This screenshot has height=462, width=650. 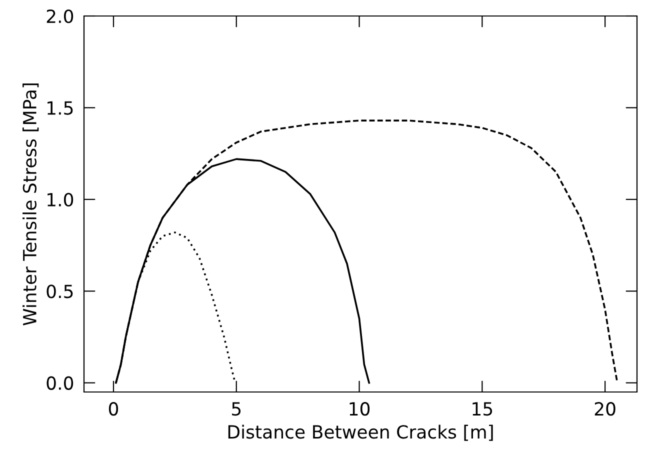 What do you see at coordinates (360, 409) in the screenshot?
I see `x-tick-label: 10` at bounding box center [360, 409].